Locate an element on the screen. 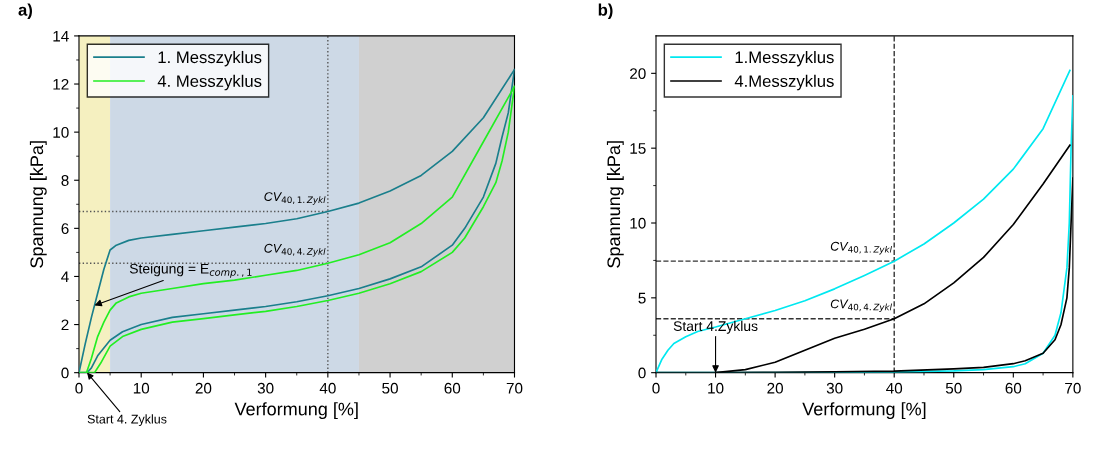 The height and width of the screenshot is (449, 1097). legend-label: 1. Messzyklus is located at coordinates (210, 58).